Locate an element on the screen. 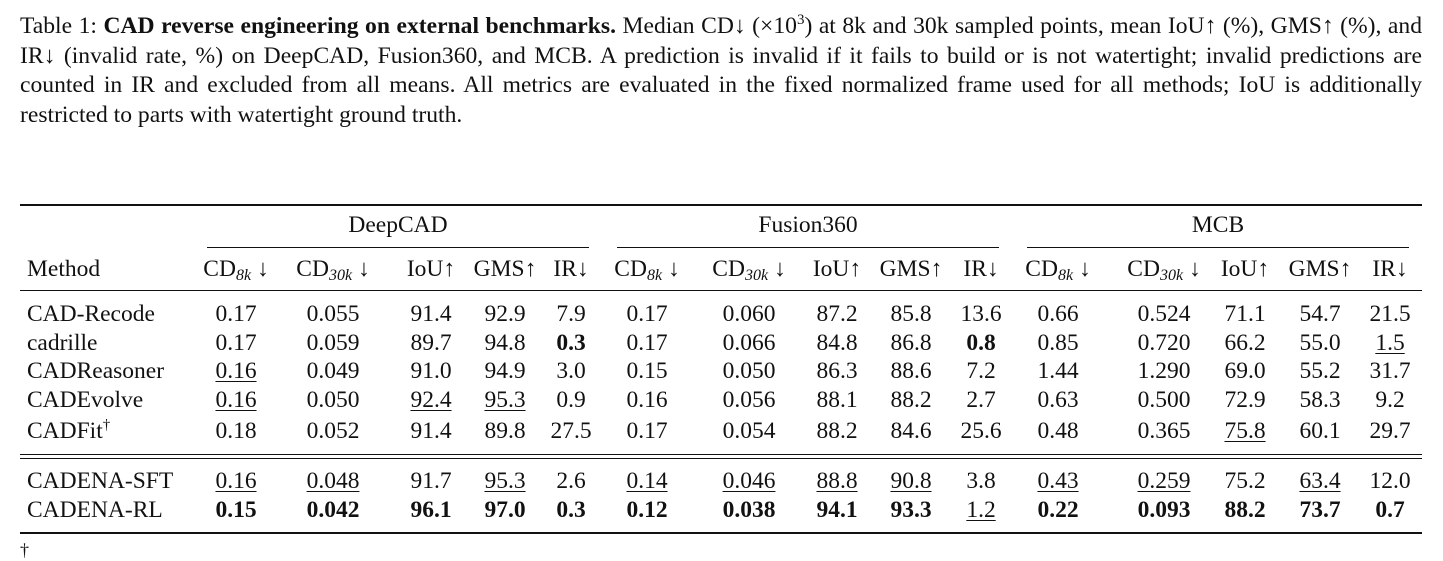  method-name: CADENA-SFT is located at coordinates (100, 481).